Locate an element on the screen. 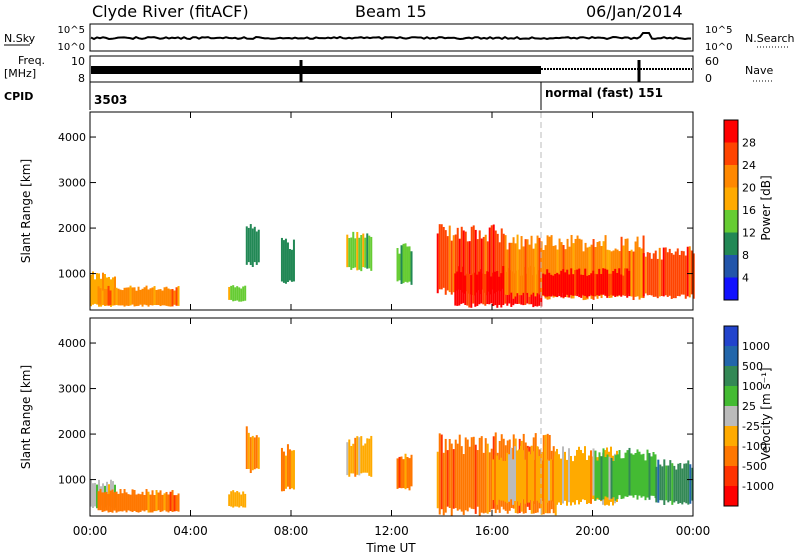 This screenshot has height=558, width=800. velocity-colorbar-tick: -500 is located at coordinates (754, 466).